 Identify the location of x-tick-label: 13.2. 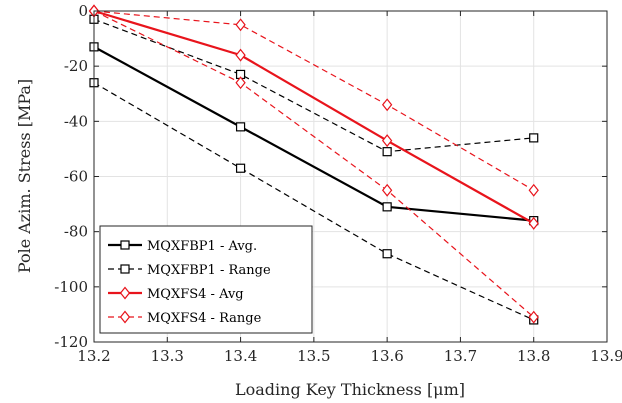
(93, 356).